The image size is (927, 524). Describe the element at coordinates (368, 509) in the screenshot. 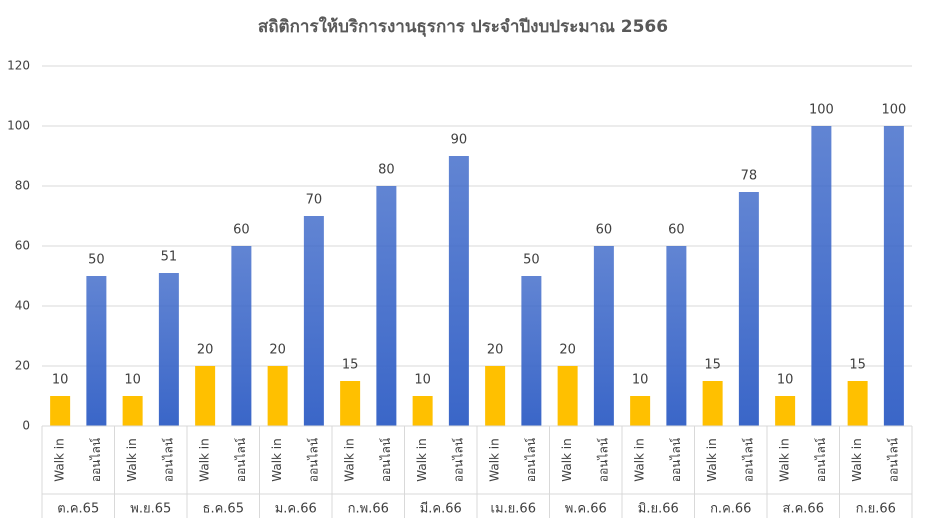

I see `x-category-label: ก.พ.66` at that location.